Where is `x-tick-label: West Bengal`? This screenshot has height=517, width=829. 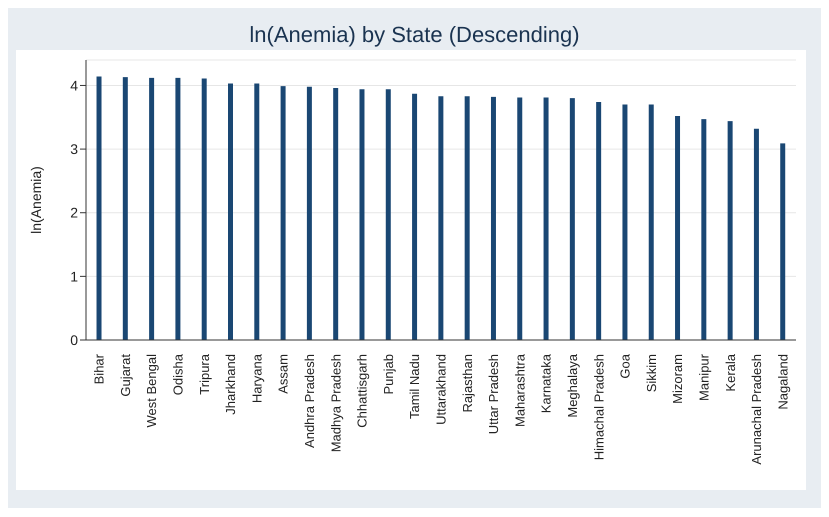
x-tick-label: West Bengal is located at coordinates (152, 391).